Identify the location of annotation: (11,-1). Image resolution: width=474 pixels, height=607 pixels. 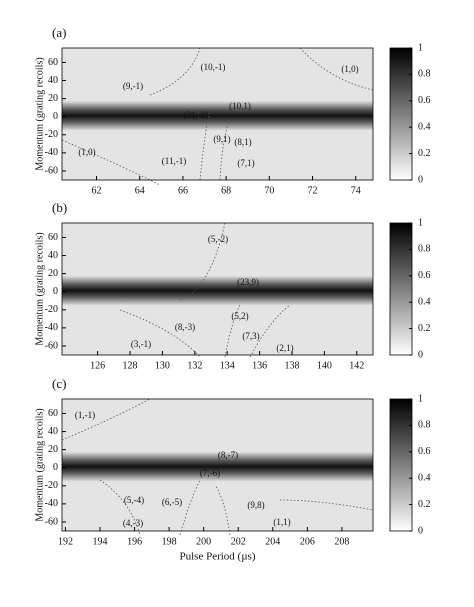
(174, 161).